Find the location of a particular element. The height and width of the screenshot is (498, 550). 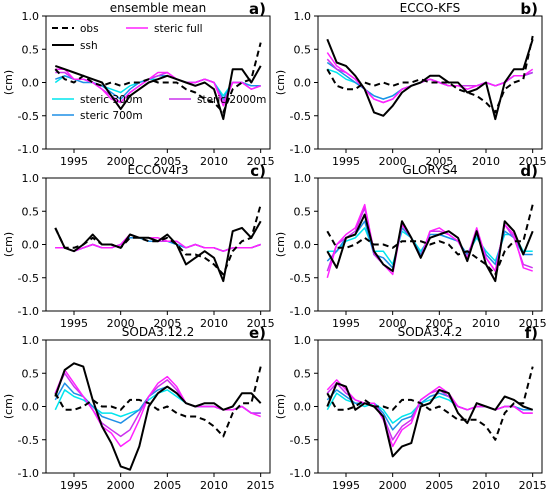

panel-label: d) is located at coordinates (529, 171).